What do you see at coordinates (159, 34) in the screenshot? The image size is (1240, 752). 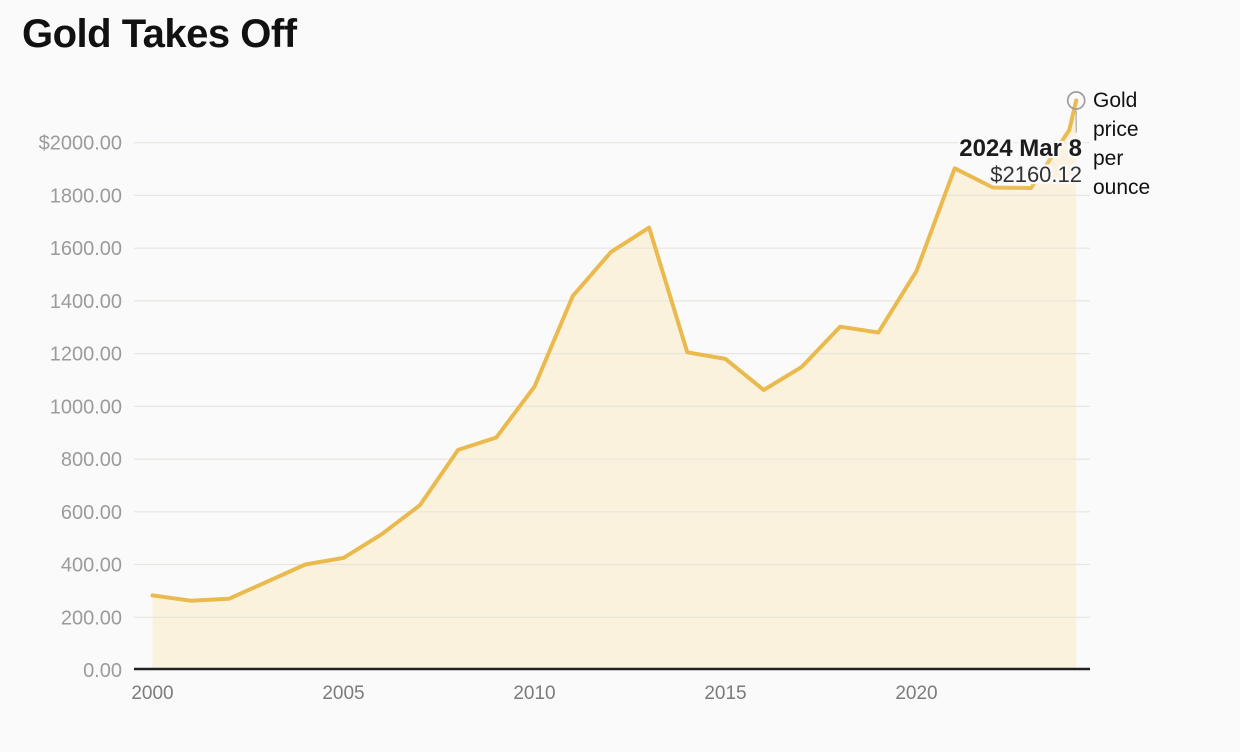 I see `page-title: Gold Takes Off` at bounding box center [159, 34].